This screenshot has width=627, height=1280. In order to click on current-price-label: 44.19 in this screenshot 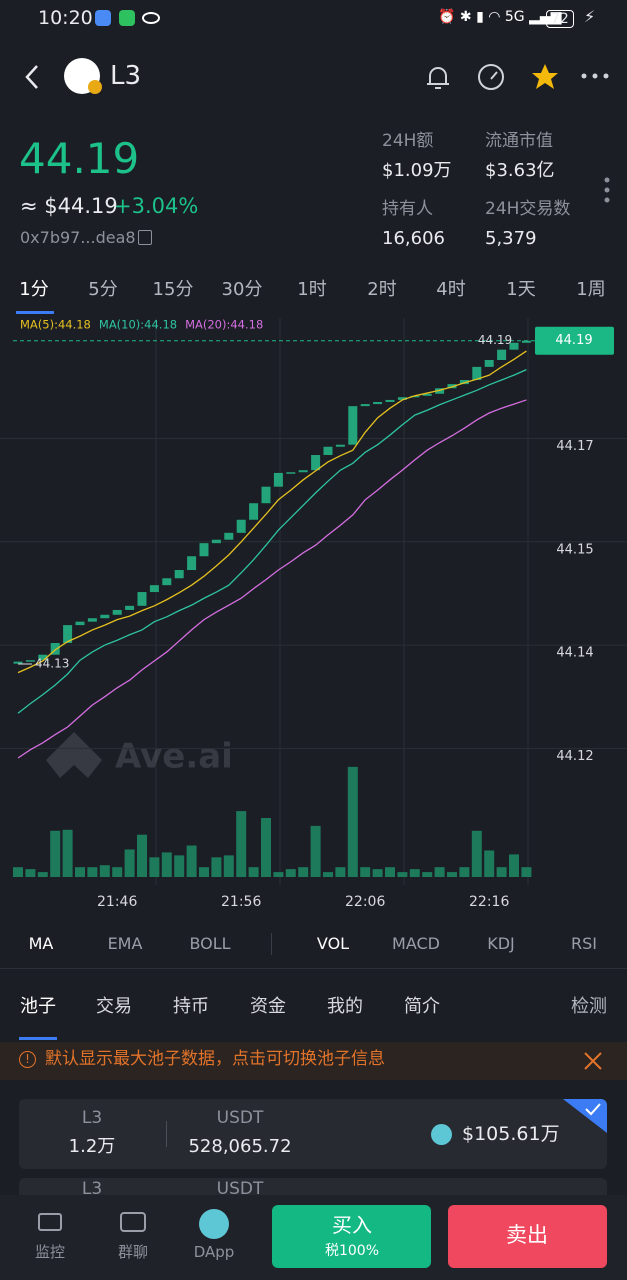, I will do `click(573, 340)`.